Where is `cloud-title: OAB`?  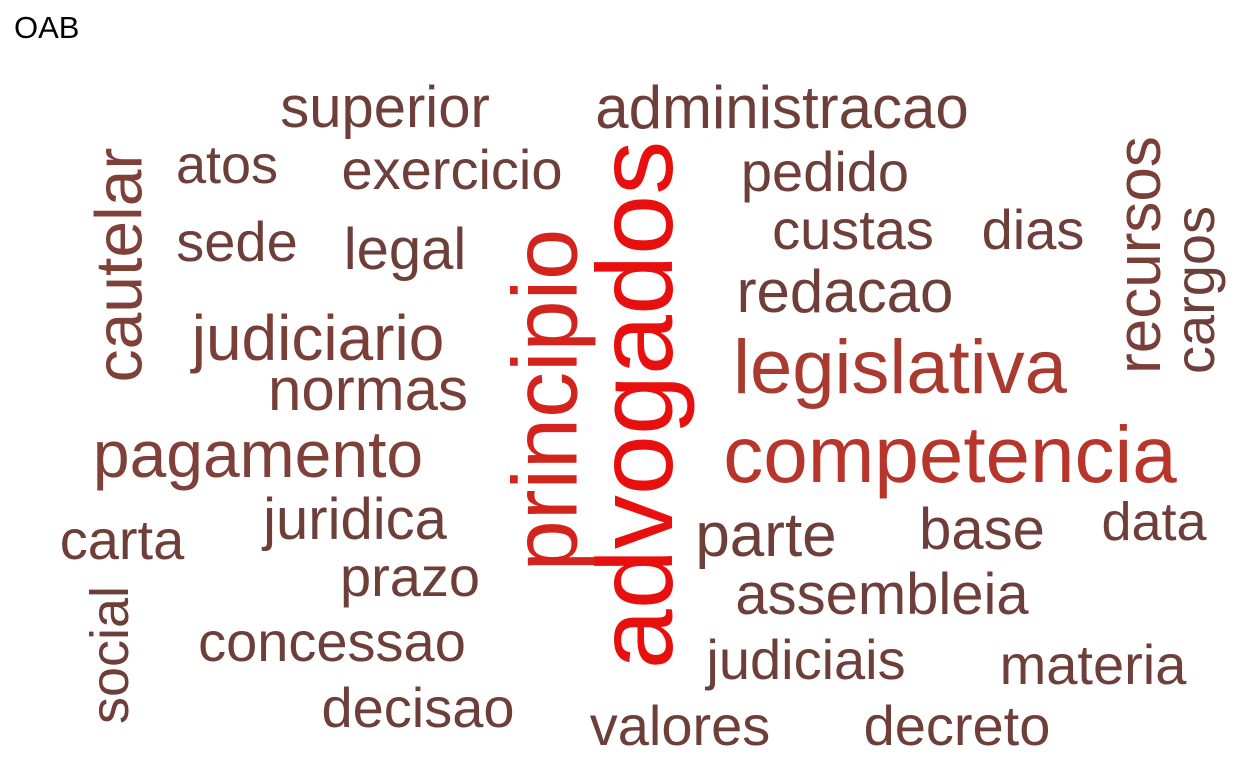 cloud-title: OAB is located at coordinates (47, 27).